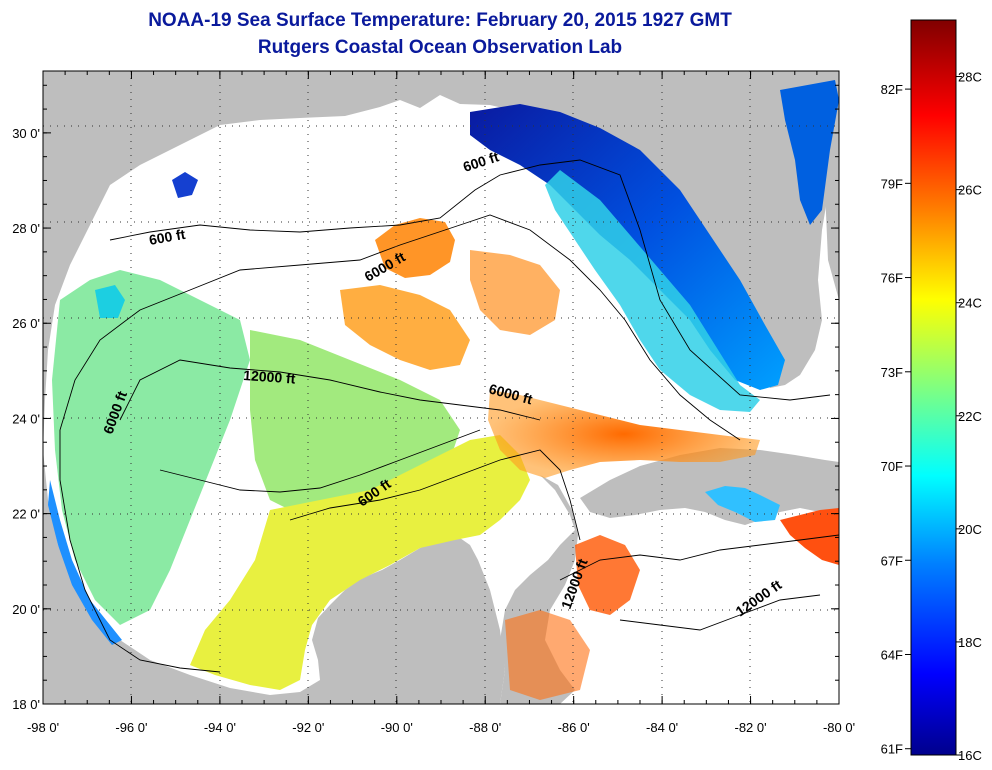 The height and width of the screenshot is (770, 992). What do you see at coordinates (699, 582) in the screenshot?
I see `contour-caribbean` at bounding box center [699, 582].